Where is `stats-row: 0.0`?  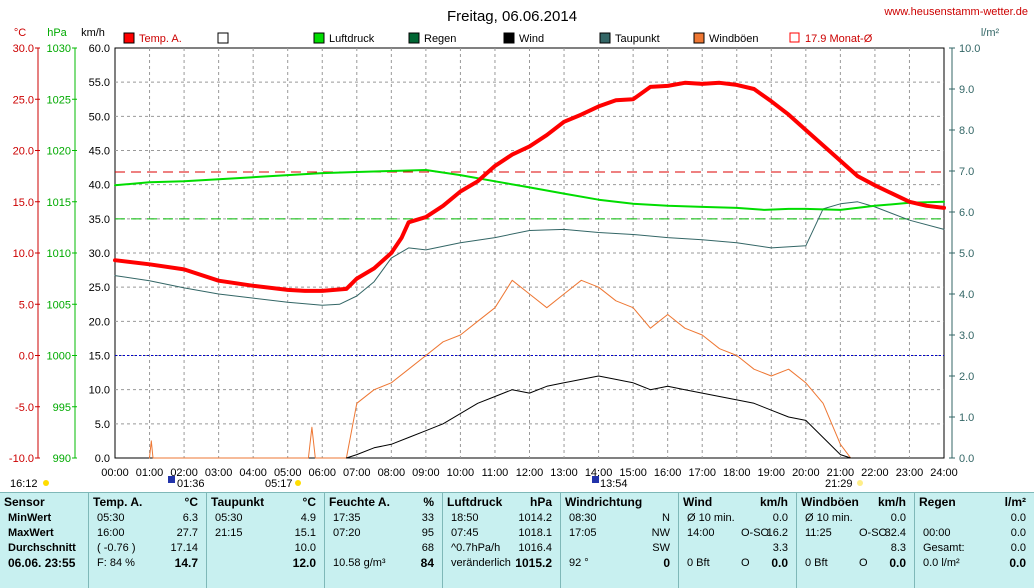
stats-row: 0.0 is located at coordinates (974, 518).